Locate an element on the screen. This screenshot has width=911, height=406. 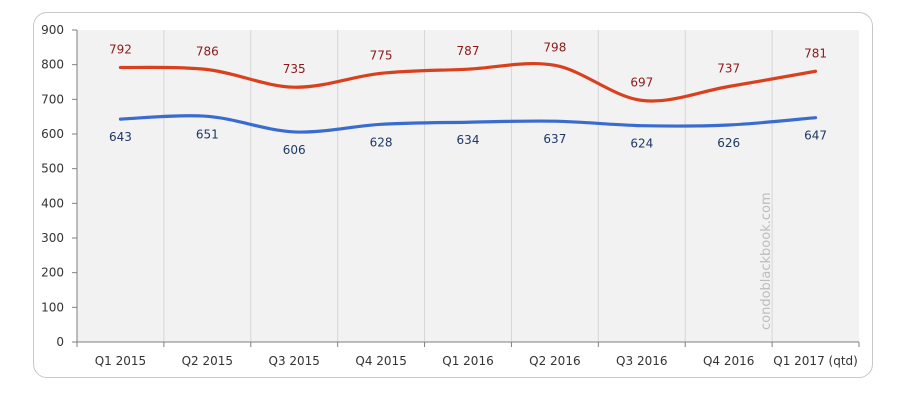
data-label: 737 is located at coordinates (728, 69).